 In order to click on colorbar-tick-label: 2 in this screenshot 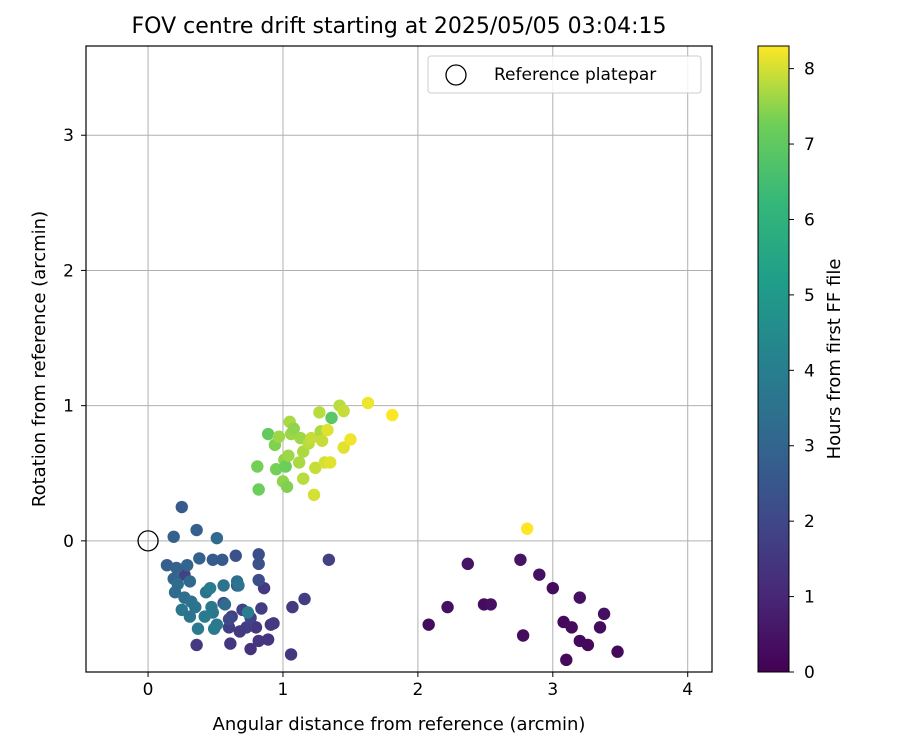, I will do `click(809, 522)`.